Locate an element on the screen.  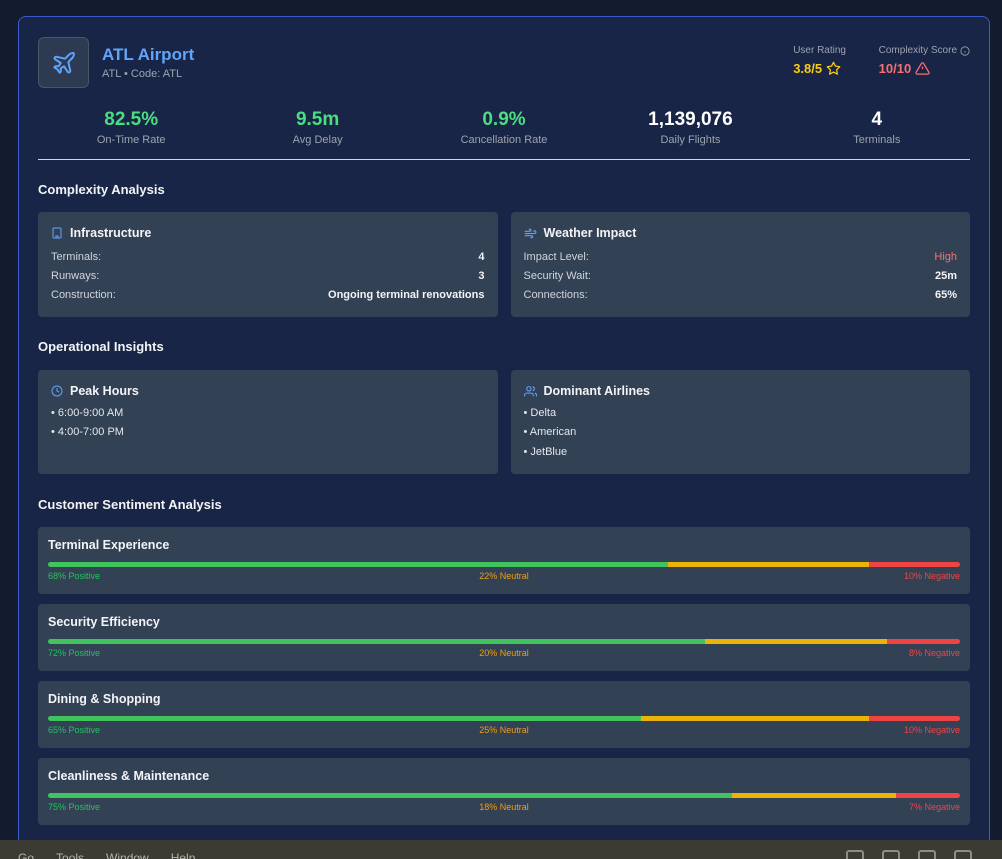
stat-terminals: 4 Terminals is located at coordinates (877, 128).